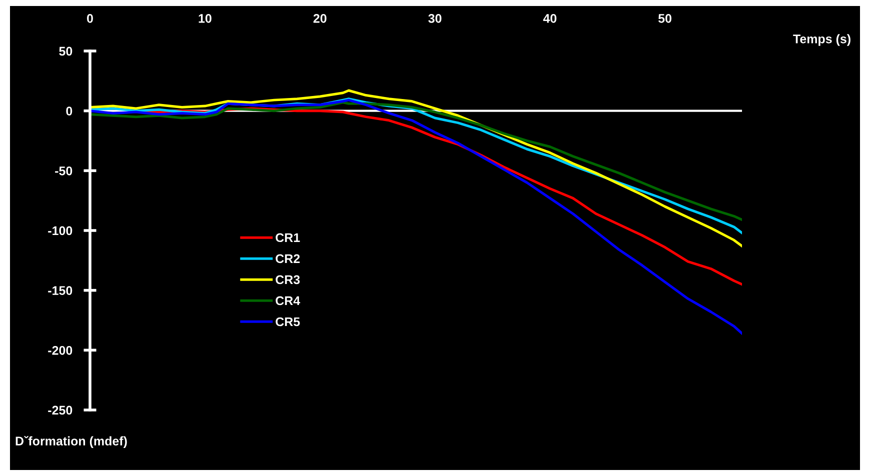 This screenshot has width=873, height=473. What do you see at coordinates (69, 111) in the screenshot?
I see `y-tick-label: 0` at bounding box center [69, 111].